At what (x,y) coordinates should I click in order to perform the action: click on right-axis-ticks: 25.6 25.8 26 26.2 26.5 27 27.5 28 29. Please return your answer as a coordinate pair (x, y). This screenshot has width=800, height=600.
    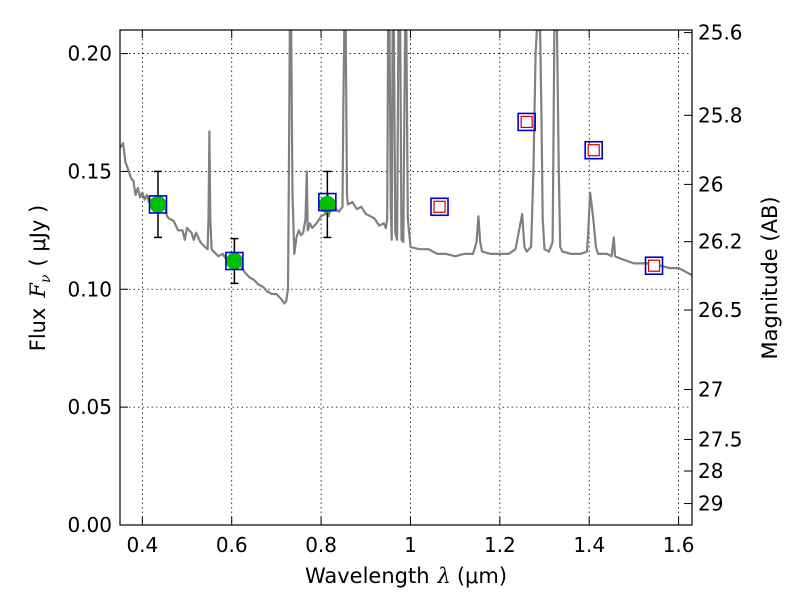
    Looking at the image, I should click on (713, 268).